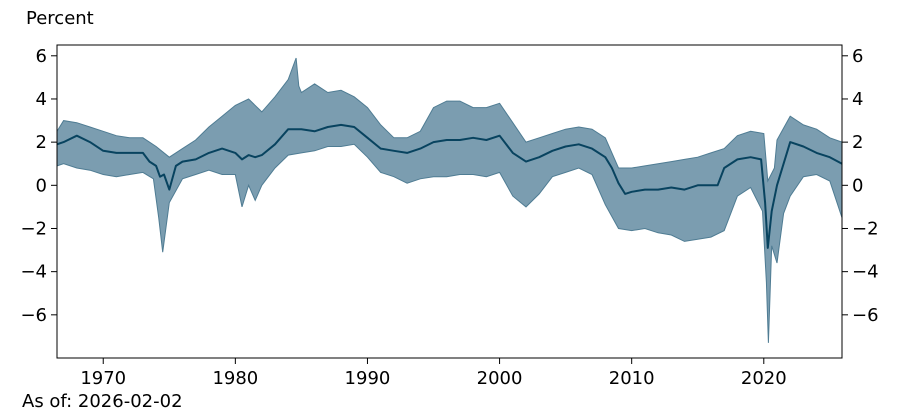  What do you see at coordinates (857, 56) in the screenshot?
I see `y-tick-label-right: 6` at bounding box center [857, 56].